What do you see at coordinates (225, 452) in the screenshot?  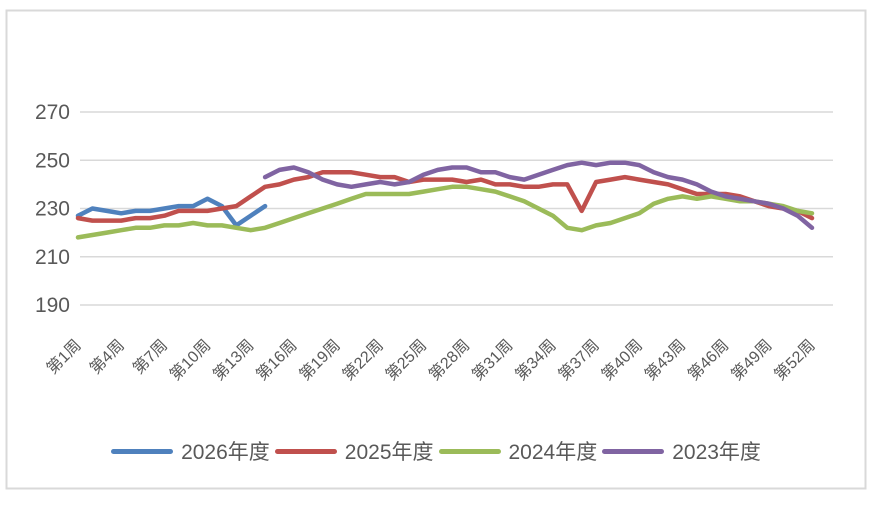 I see `legend-label-2026: 2026年度` at bounding box center [225, 452].